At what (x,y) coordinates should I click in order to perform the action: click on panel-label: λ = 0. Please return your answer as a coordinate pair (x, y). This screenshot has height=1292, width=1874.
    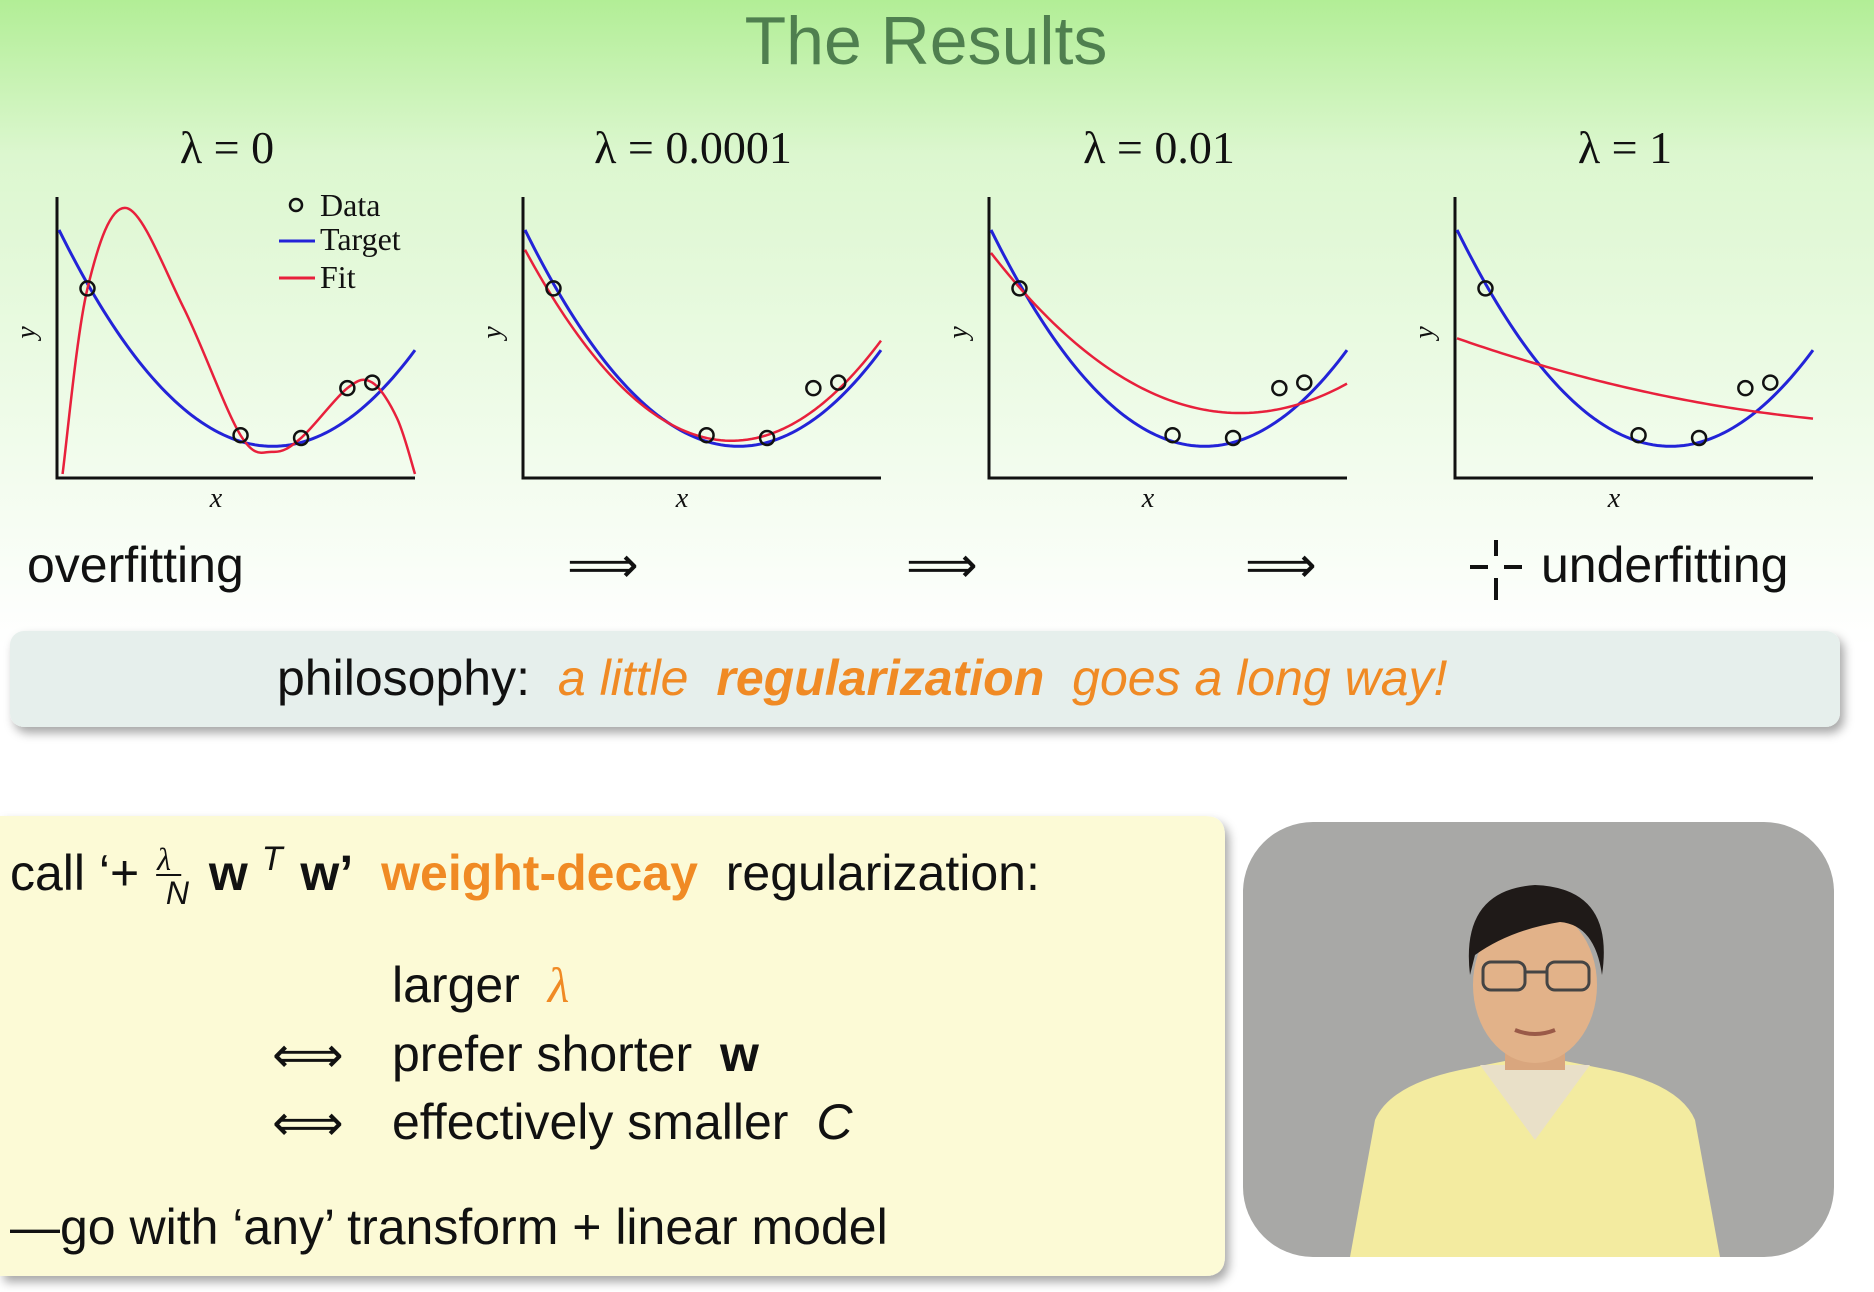
    Looking at the image, I should click on (227, 147).